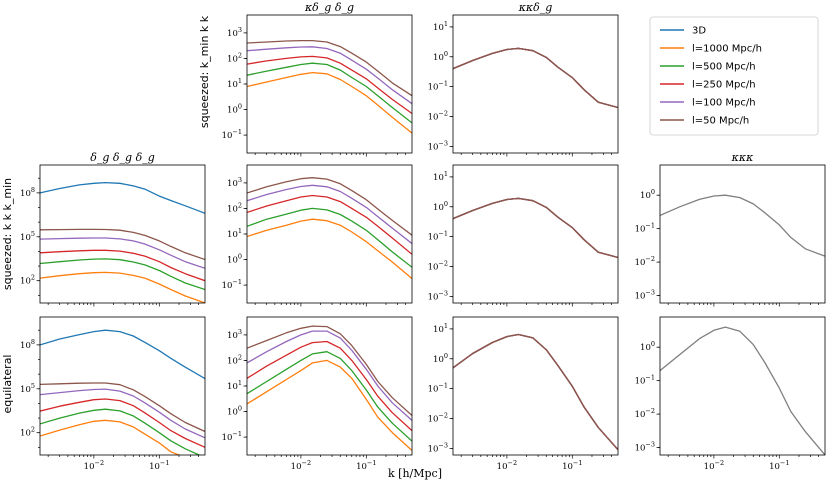 The height and width of the screenshot is (482, 830). I want to click on panel-title: κκκ, so click(742, 157).